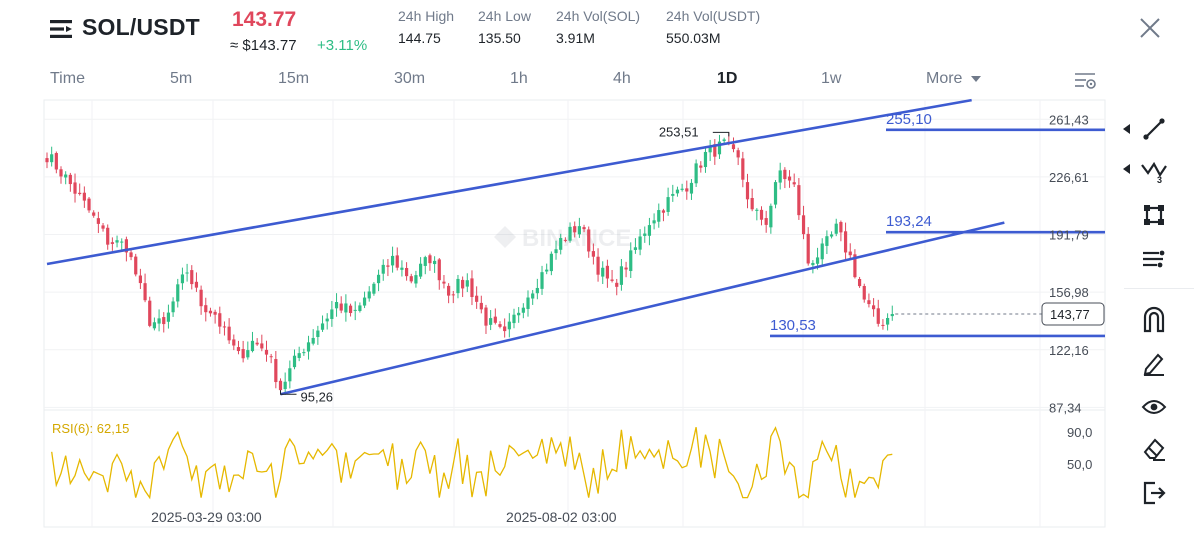 The width and height of the screenshot is (1200, 540). What do you see at coordinates (831, 78) in the screenshot?
I see `tab-1w: 1w` at bounding box center [831, 78].